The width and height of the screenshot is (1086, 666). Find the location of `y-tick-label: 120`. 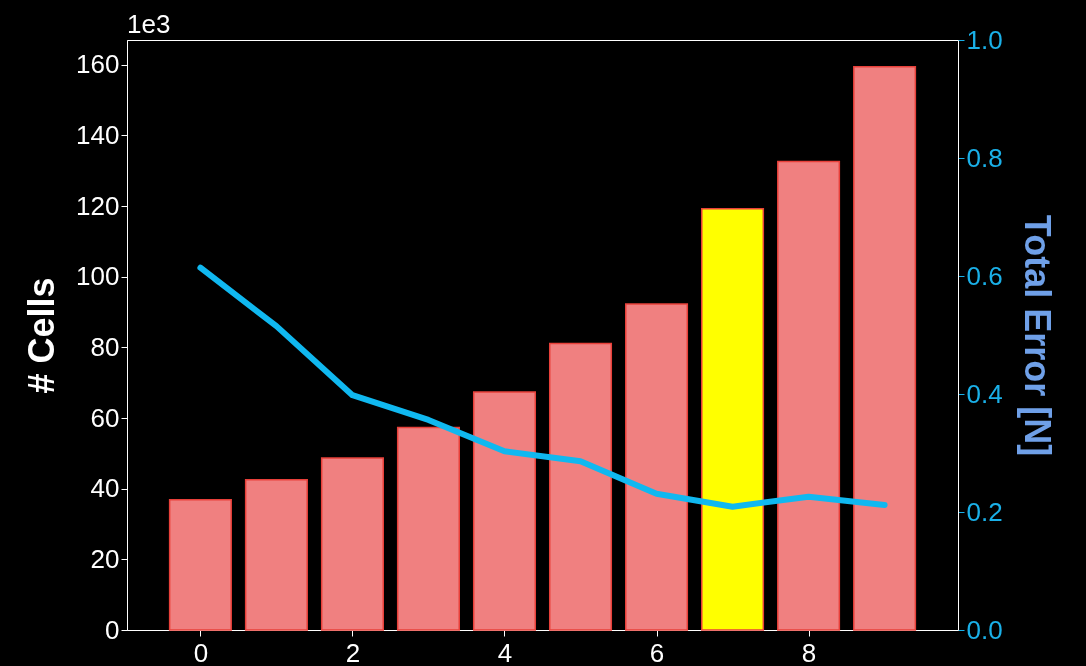

y-tick-label: 120 is located at coordinates (98, 205).